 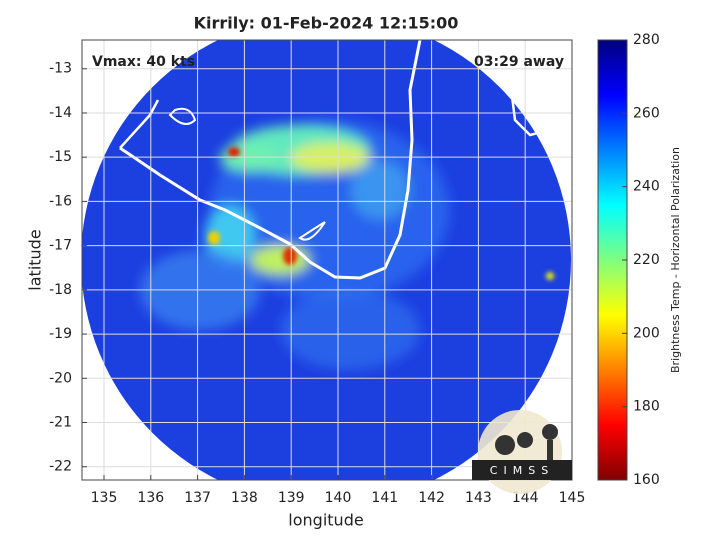 I want to click on x-tick-label: 144, so click(x=525, y=498).